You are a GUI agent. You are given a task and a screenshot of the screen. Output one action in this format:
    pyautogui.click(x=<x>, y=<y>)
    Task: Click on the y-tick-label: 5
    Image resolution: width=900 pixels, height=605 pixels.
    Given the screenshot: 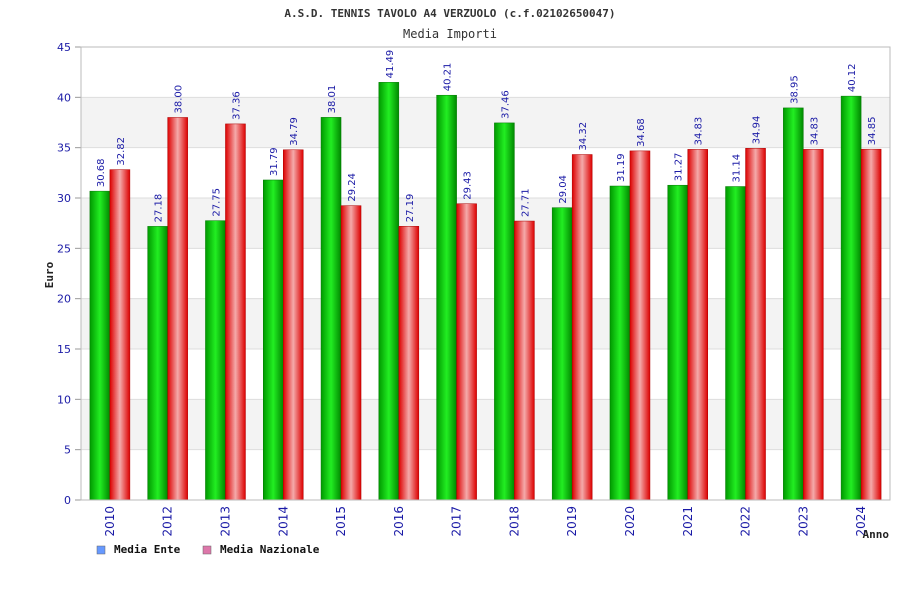 What is the action you would take?
    pyautogui.click(x=67, y=450)
    